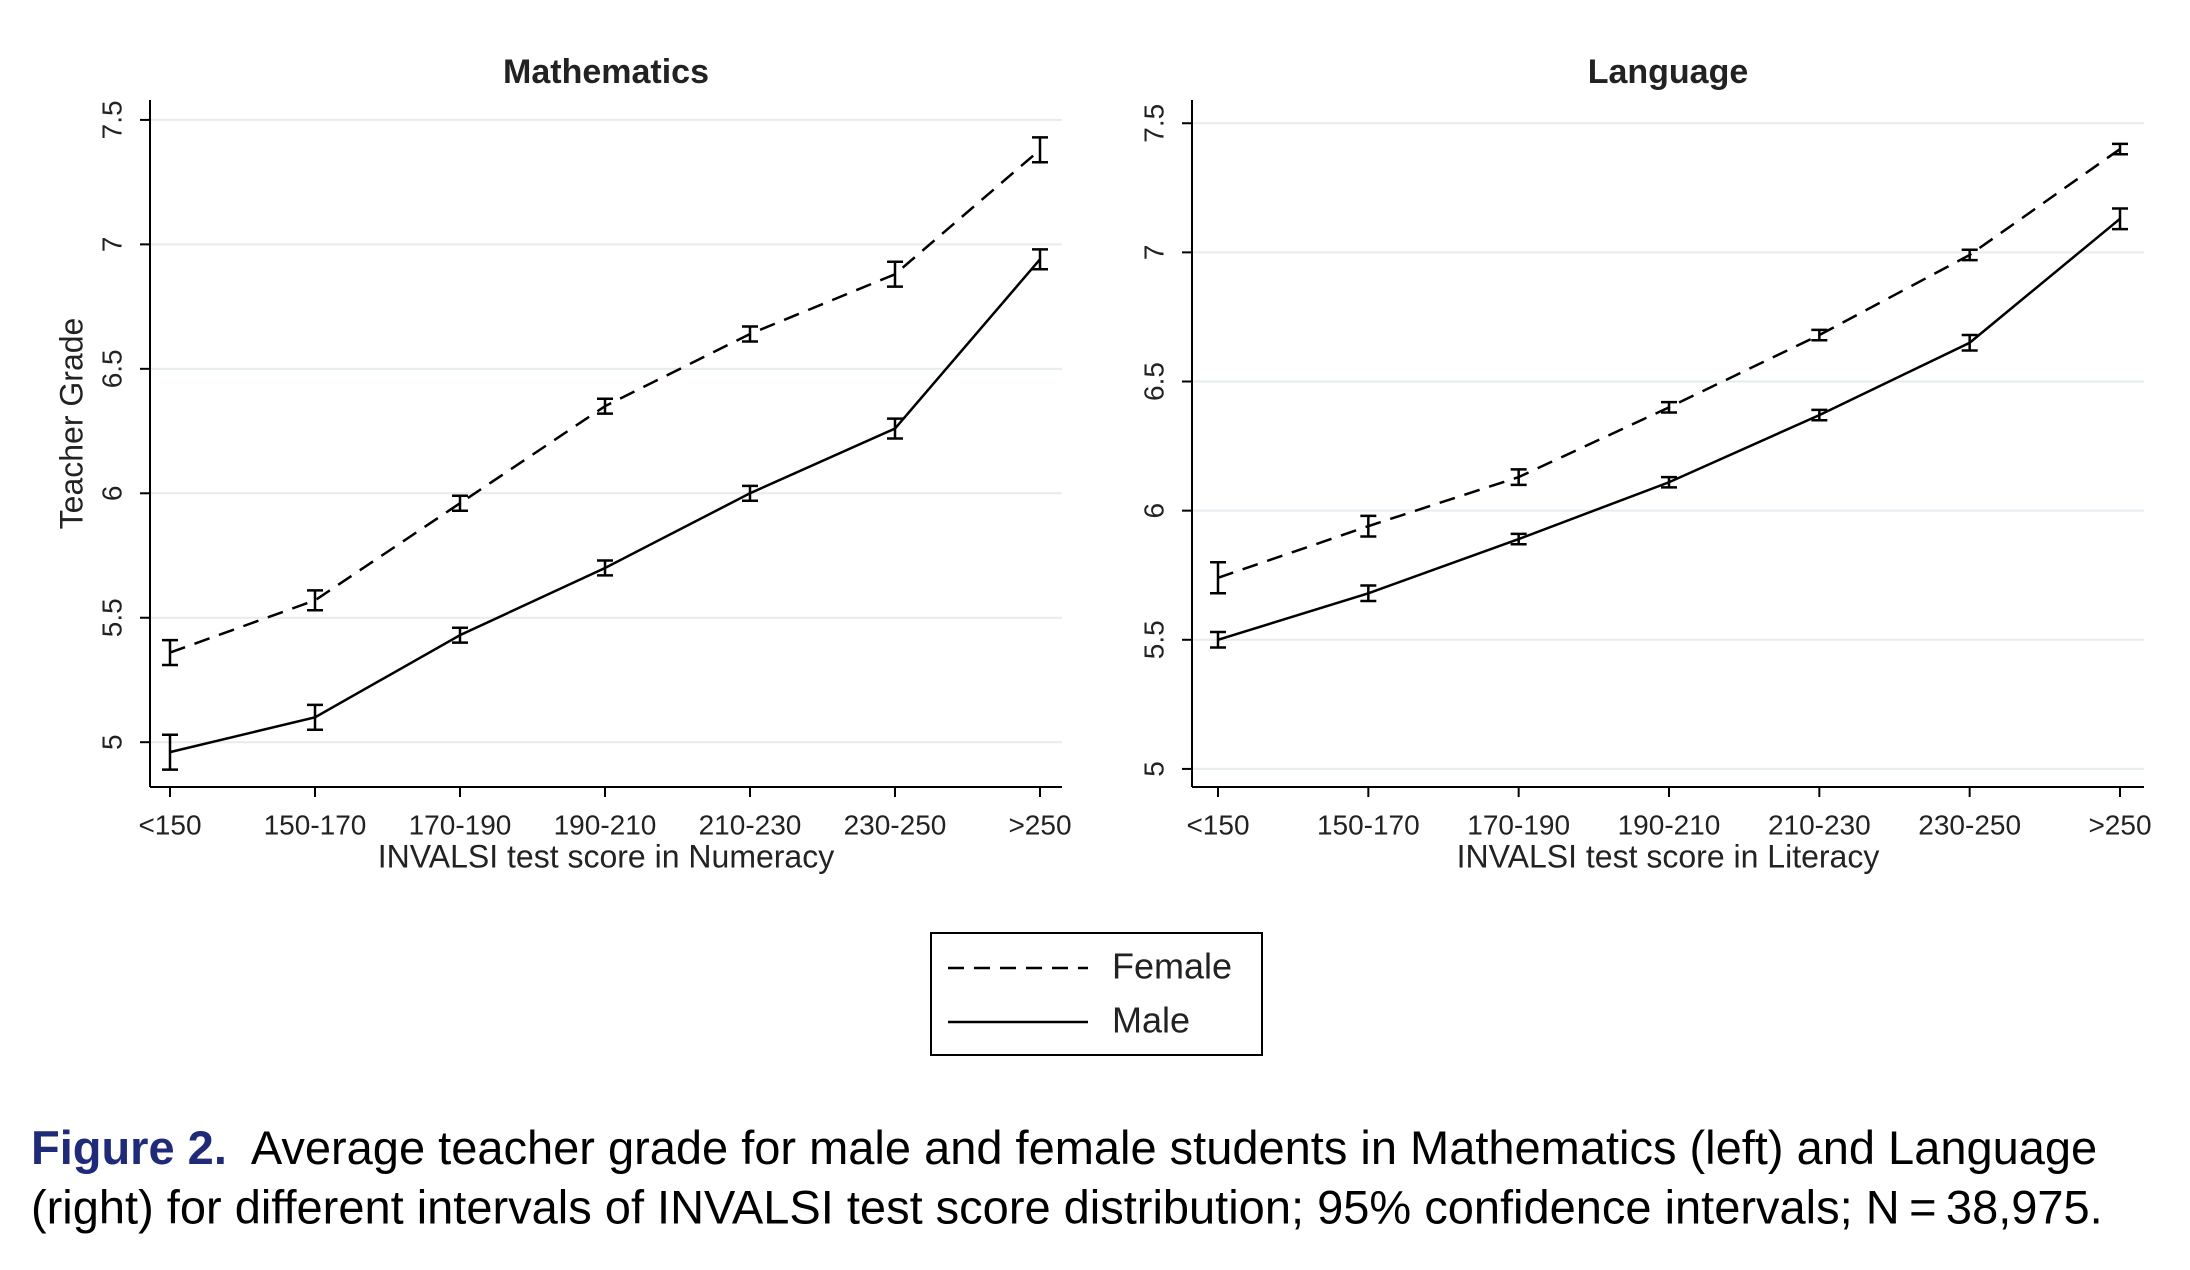 Image resolution: width=2190 pixels, height=1270 pixels. What do you see at coordinates (1172, 966) in the screenshot?
I see `legend-label: Female` at bounding box center [1172, 966].